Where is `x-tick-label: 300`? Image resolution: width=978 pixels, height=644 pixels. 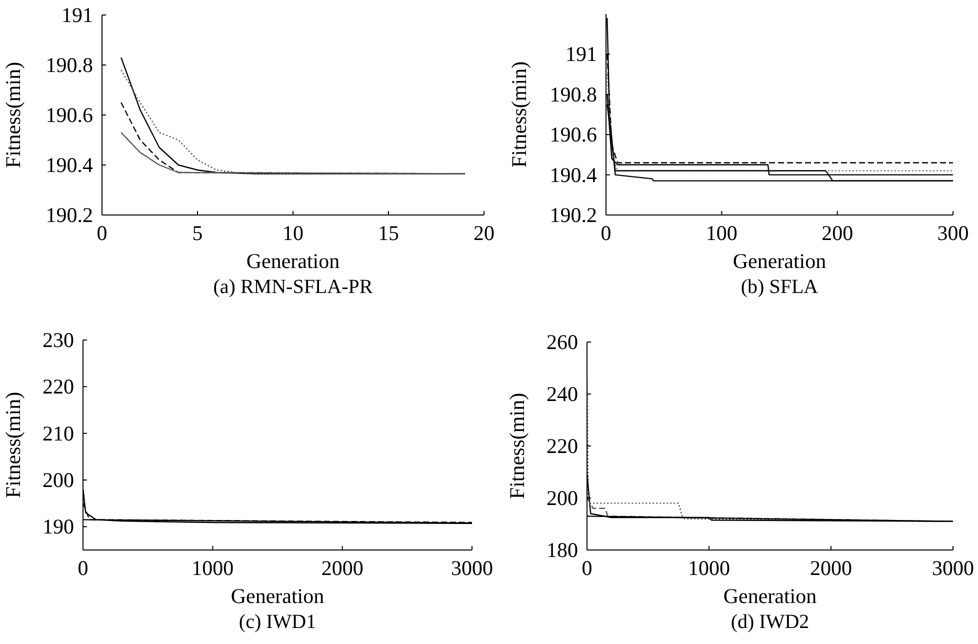 x-tick-label: 300 is located at coordinates (953, 233).